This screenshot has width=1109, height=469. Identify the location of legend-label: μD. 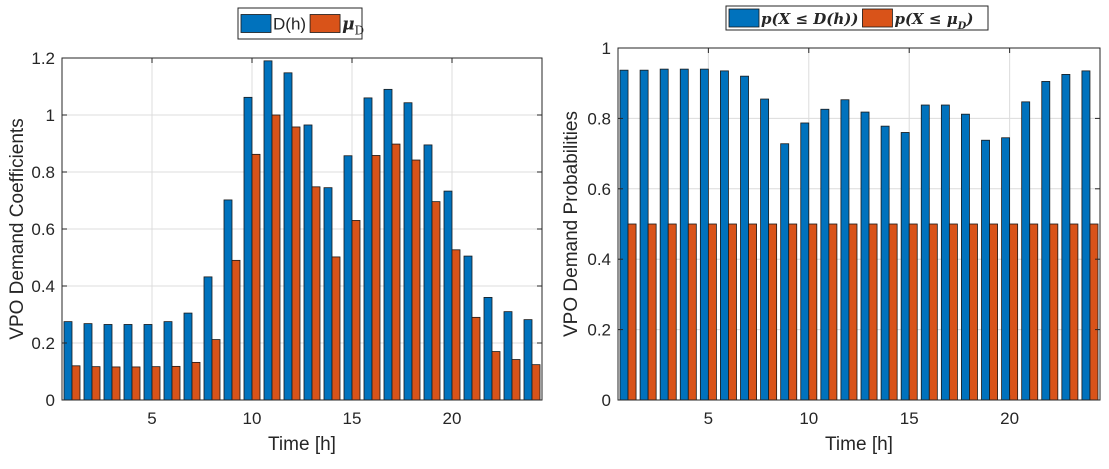
(353, 26).